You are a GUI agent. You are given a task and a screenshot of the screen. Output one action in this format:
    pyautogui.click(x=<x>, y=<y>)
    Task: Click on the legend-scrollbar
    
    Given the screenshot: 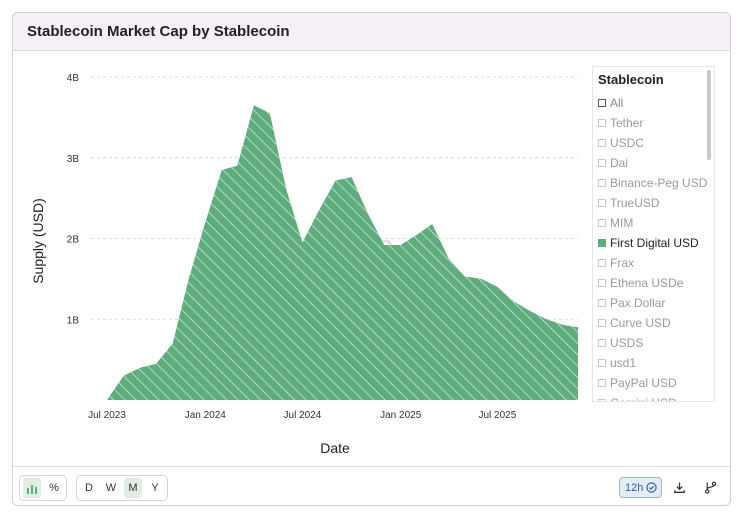 What is the action you would take?
    pyautogui.click(x=709, y=115)
    